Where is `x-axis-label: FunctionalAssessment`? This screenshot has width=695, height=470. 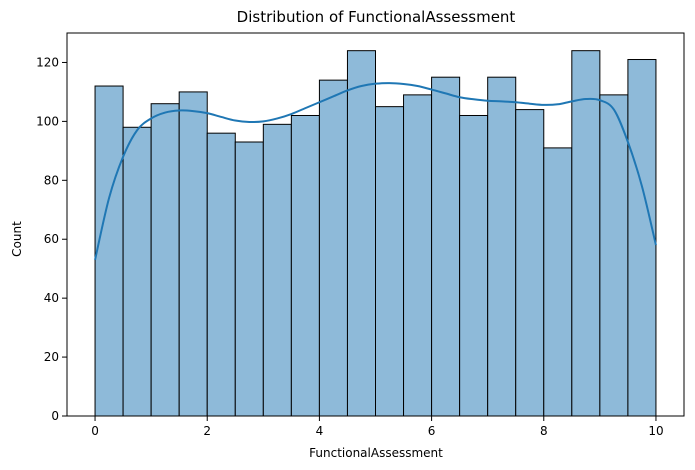 x-axis-label: FunctionalAssessment is located at coordinates (376, 453).